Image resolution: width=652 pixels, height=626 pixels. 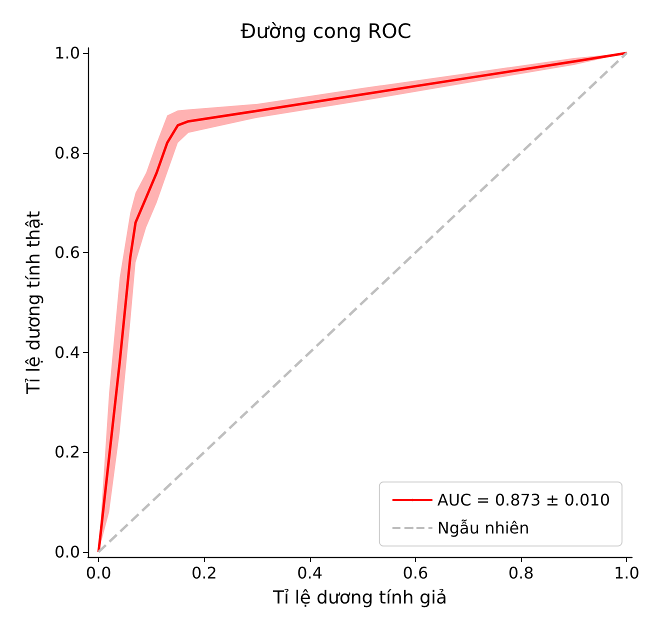 I want to click on y-tick-label: 0.0, so click(x=67, y=552).